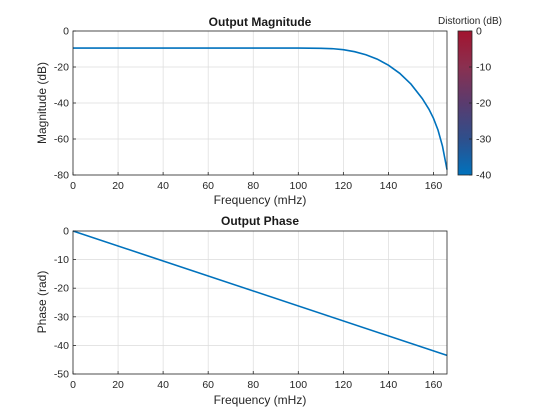 The width and height of the screenshot is (560, 420). I want to click on phase-y-tick-label: -30, so click(61, 317).